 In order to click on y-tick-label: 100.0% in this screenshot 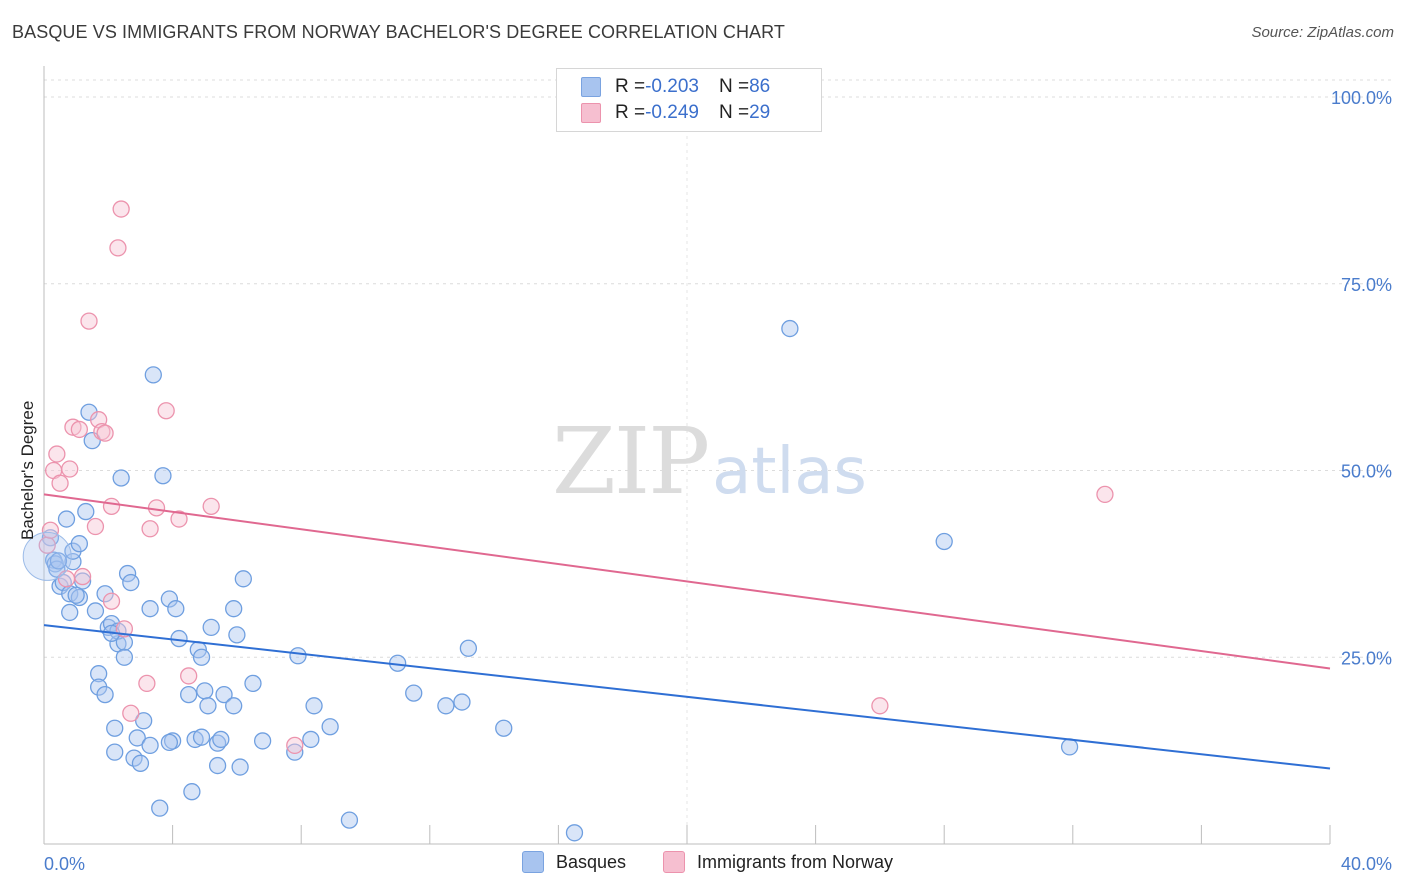, I will do `click(1361, 98)`.